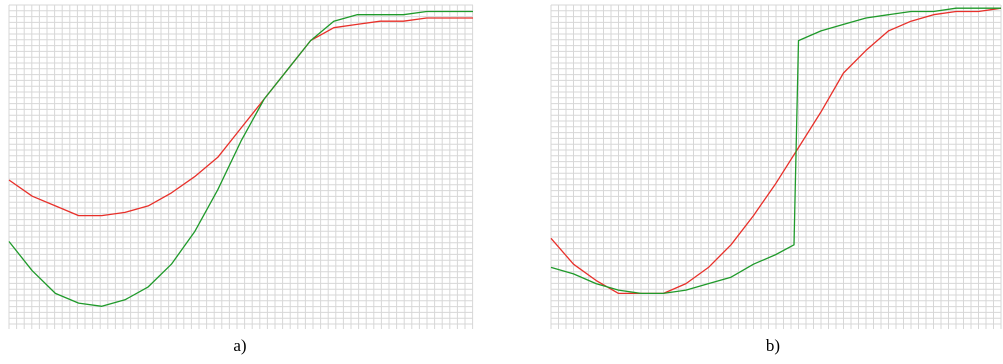 This screenshot has height=364, width=1003. Describe the element at coordinates (773, 345) in the screenshot. I see `caption-b: b)` at that location.